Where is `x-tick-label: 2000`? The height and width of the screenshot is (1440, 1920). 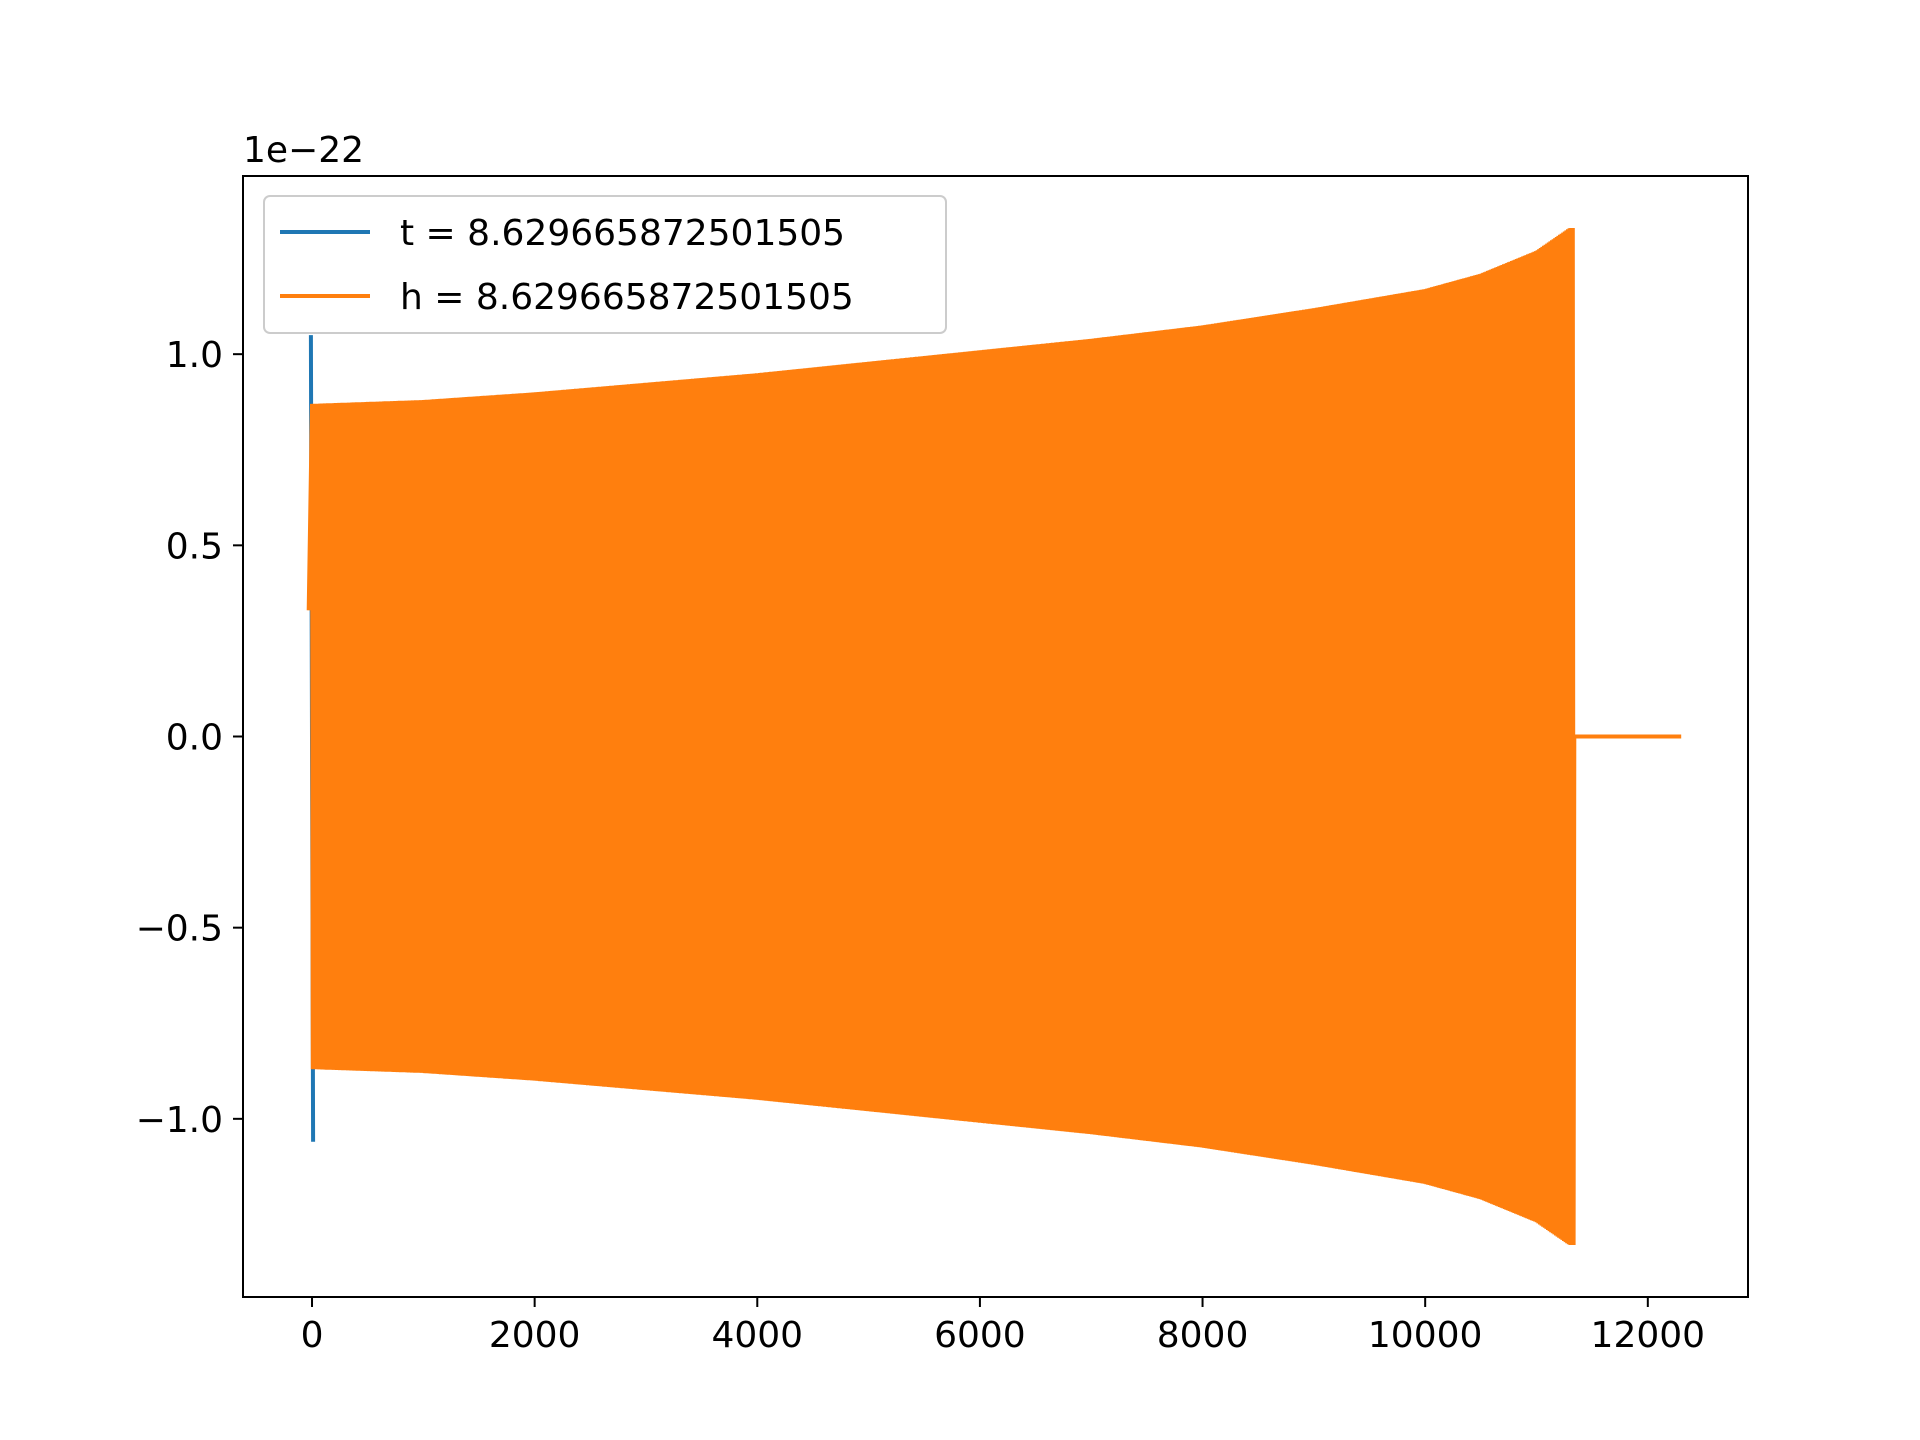 x-tick-label: 2000 is located at coordinates (535, 1335).